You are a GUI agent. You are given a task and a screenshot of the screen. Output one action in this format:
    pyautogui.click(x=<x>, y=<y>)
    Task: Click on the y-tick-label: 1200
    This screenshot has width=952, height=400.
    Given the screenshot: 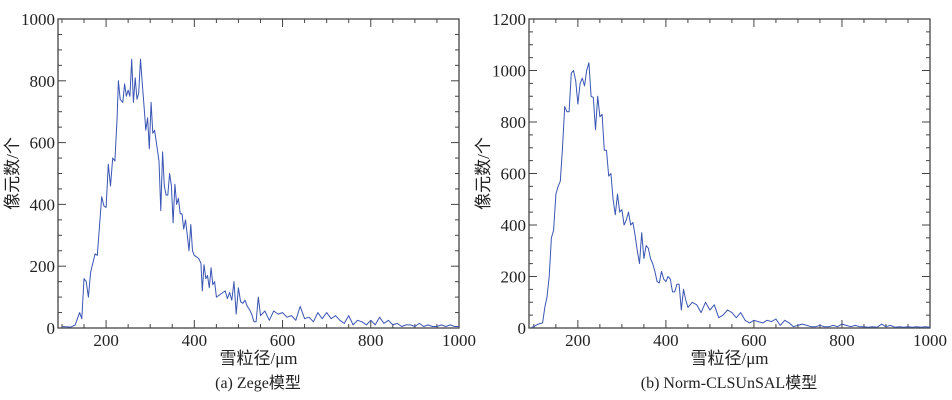 What is the action you would take?
    pyautogui.click(x=509, y=19)
    